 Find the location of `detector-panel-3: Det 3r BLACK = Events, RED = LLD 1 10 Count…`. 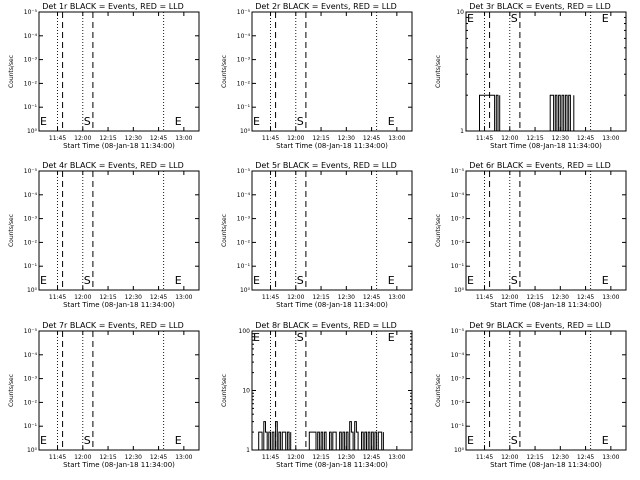

detector-panel-3: Det 3r BLACK = Events, RED = LLD 1 10 Count… is located at coordinates (531, 76).